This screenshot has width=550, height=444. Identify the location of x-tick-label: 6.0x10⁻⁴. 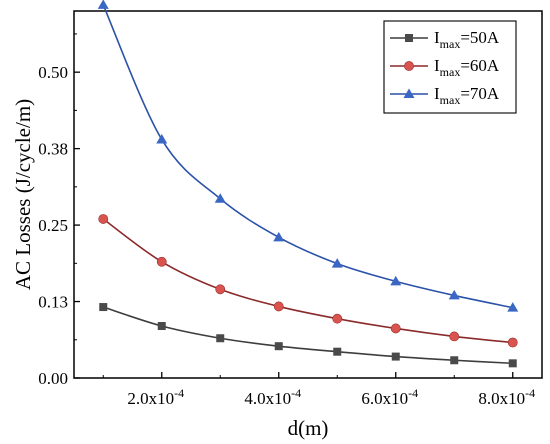
(389, 397).